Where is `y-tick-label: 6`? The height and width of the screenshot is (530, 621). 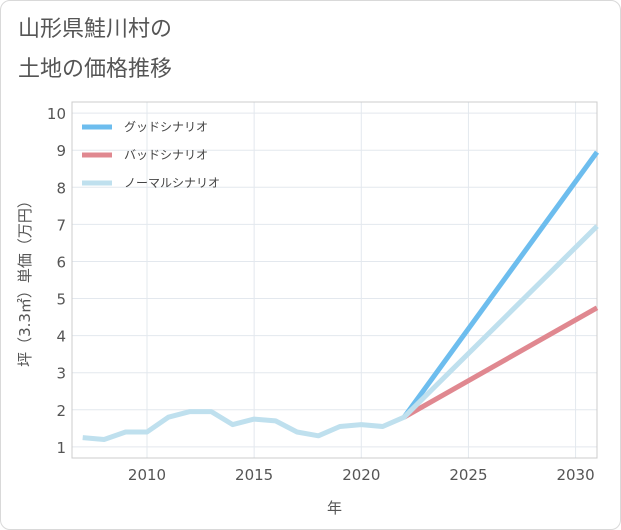 y-tick-label: 6 is located at coordinates (61, 262).